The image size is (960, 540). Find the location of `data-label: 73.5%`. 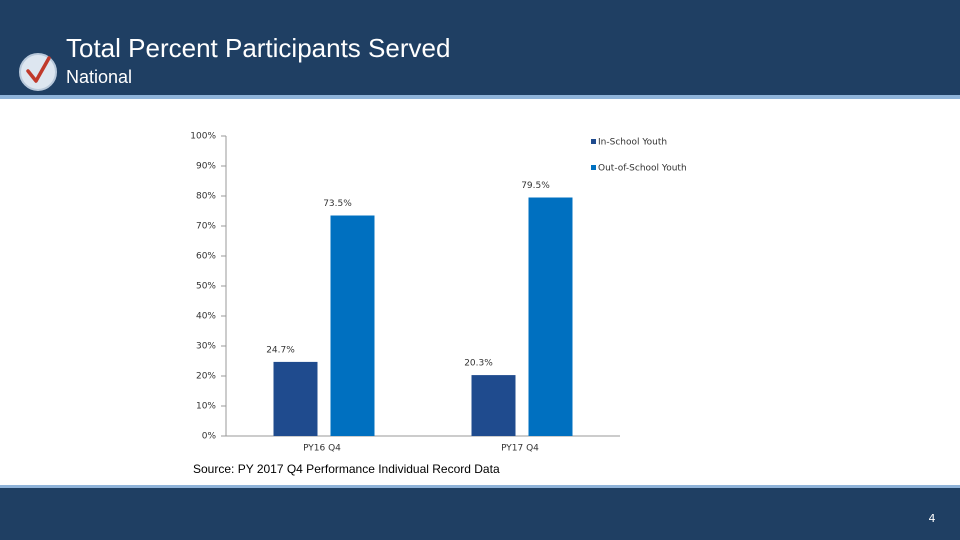

data-label: 73.5% is located at coordinates (337, 204).